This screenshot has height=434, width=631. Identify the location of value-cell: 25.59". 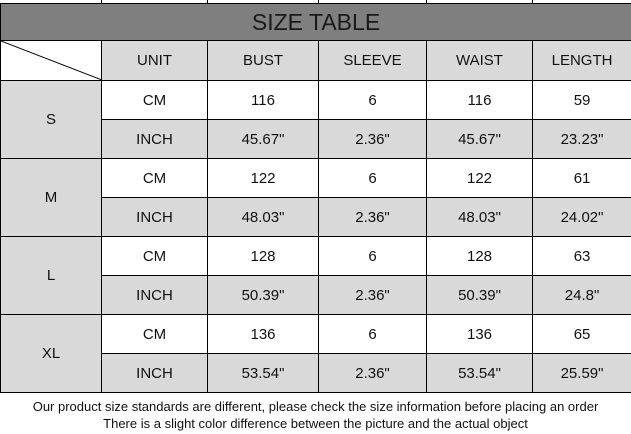
(581, 373).